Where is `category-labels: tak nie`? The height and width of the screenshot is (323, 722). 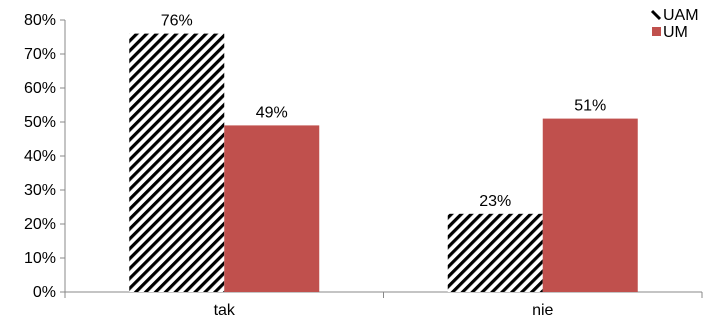
category-labels: tak nie is located at coordinates (384, 310).